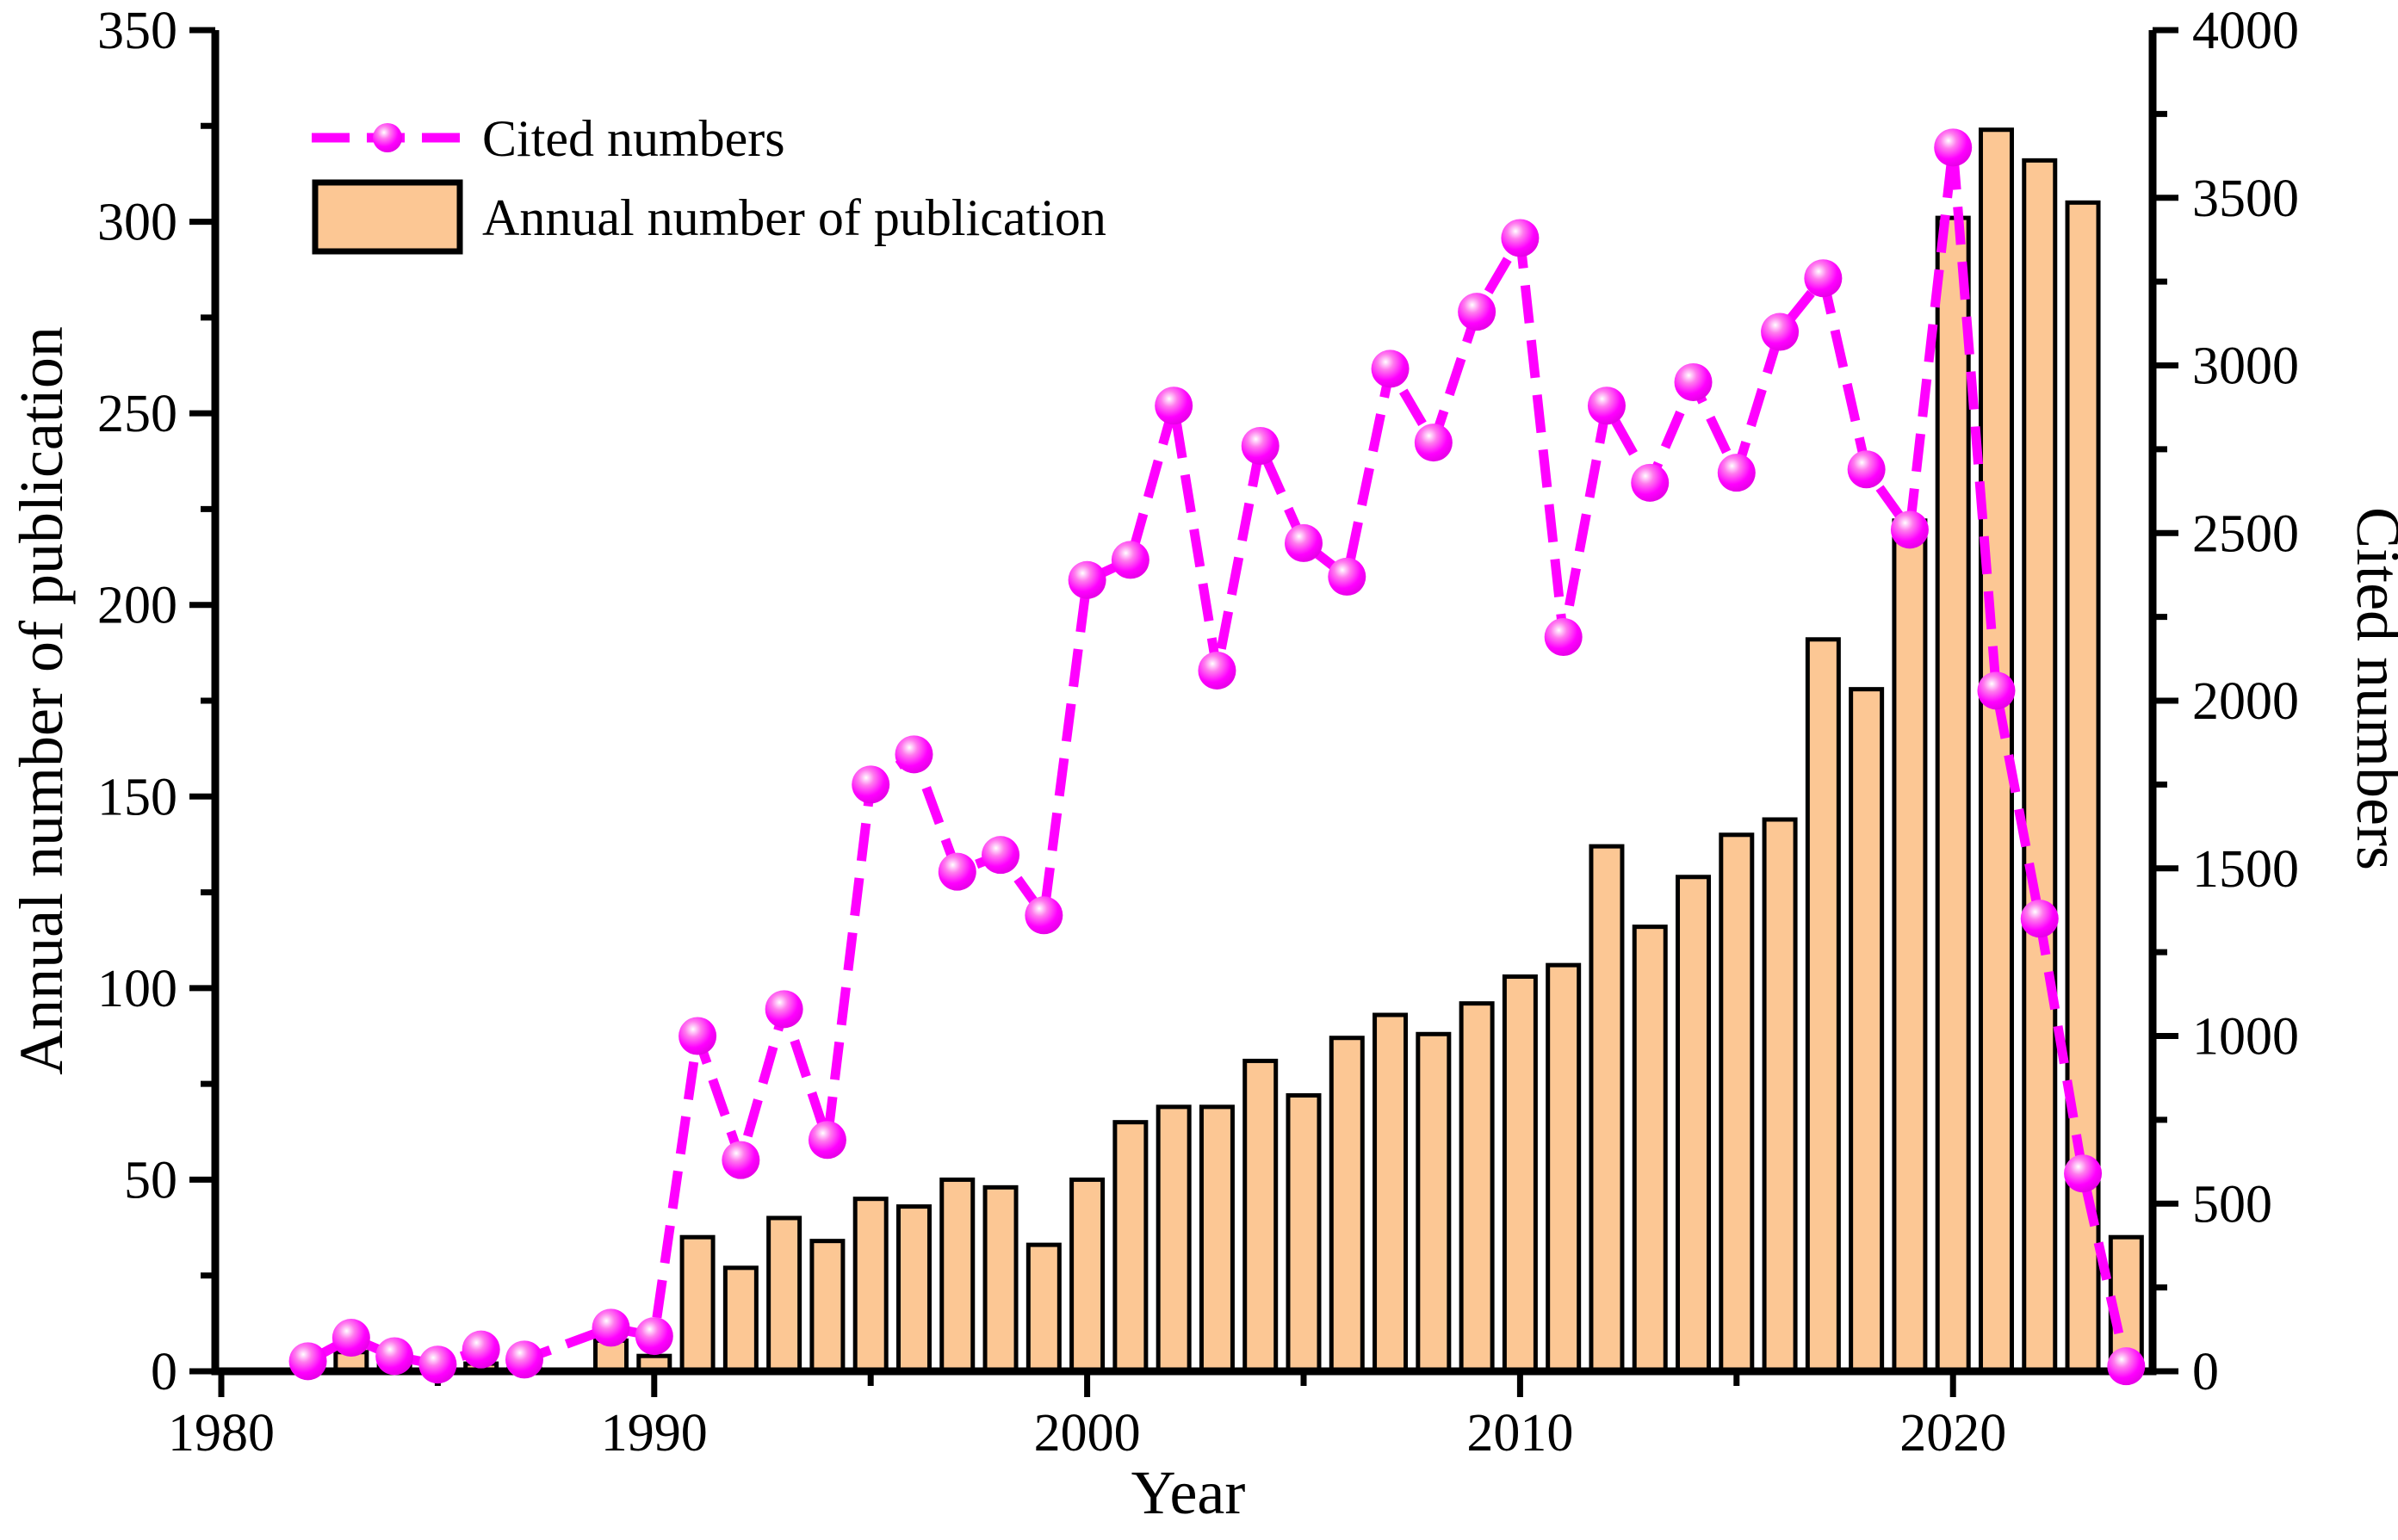 The image size is (2398, 1540). What do you see at coordinates (1952, 1433) in the screenshot?
I see `x-tick-label: 2020` at bounding box center [1952, 1433].